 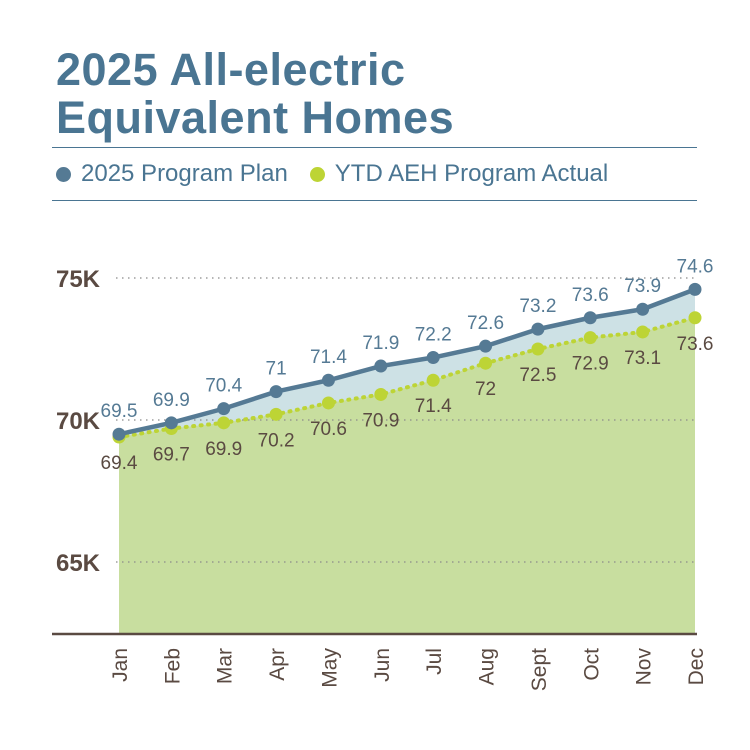 What do you see at coordinates (223, 449) in the screenshot?
I see `actual-data-label-mar: 69.9` at bounding box center [223, 449].